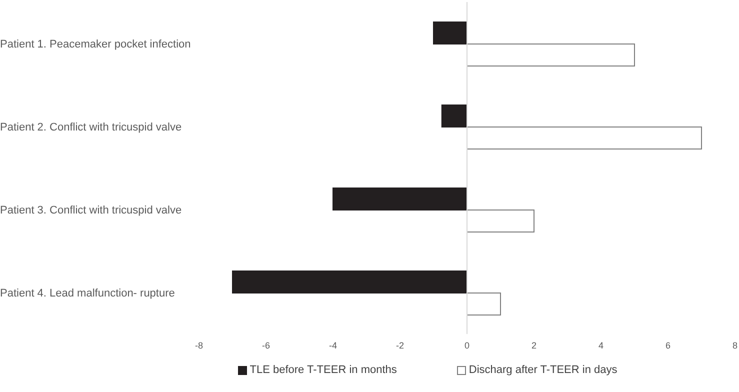 This screenshot has width=739, height=392. What do you see at coordinates (601, 345) in the screenshot?
I see `x-tick-label: 4` at bounding box center [601, 345].